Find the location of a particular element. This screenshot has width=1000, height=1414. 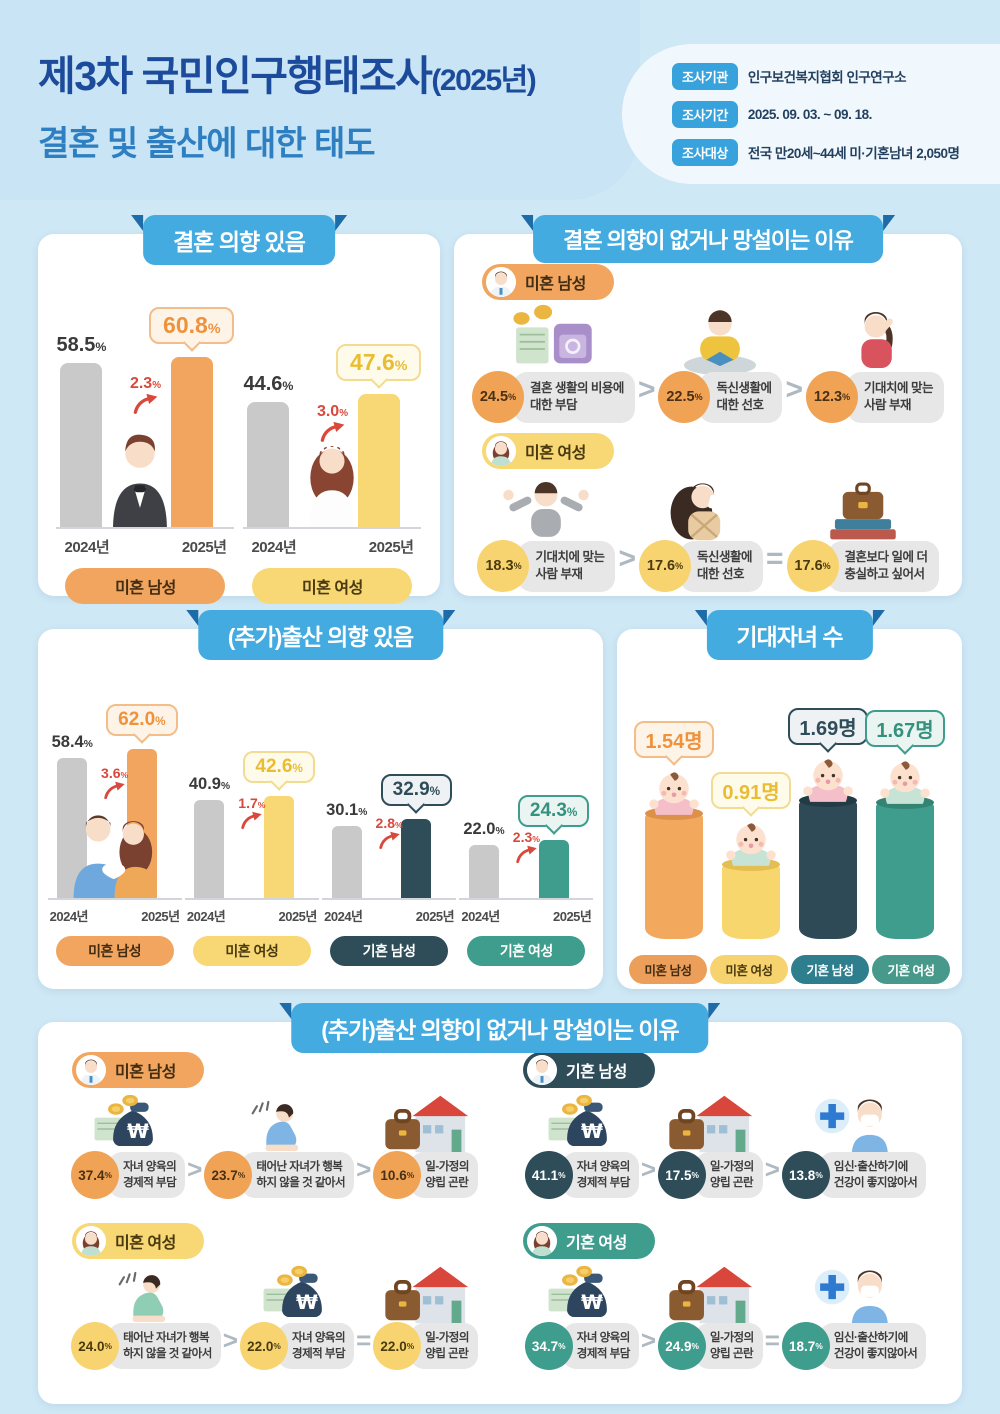

reason-item: 37.4% 자녀 양육의 경제적 부담 is located at coordinates (128, 1145).